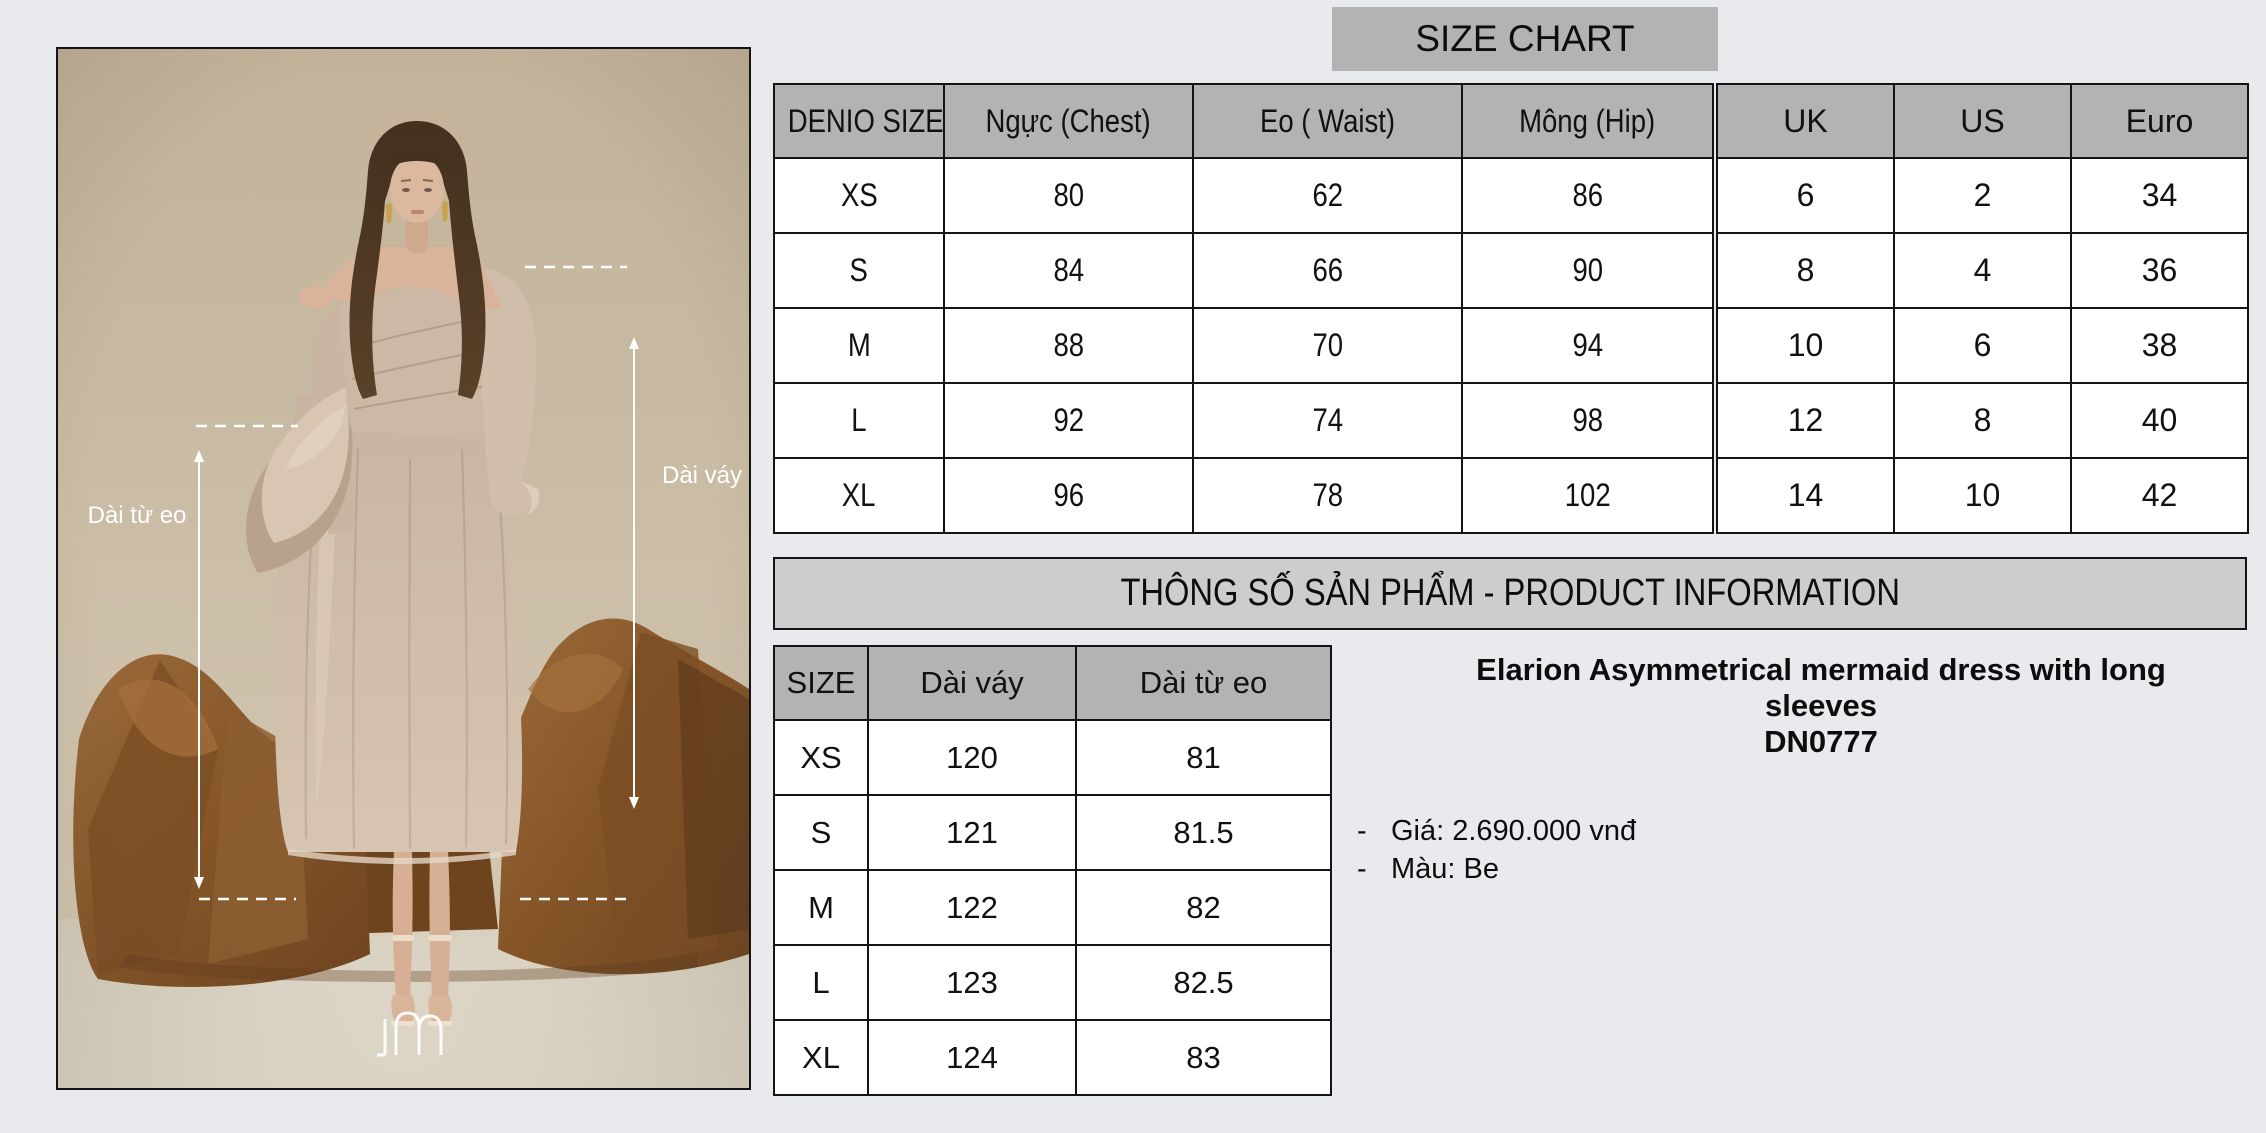 Image resolution: width=2266 pixels, height=1133 pixels. Describe the element at coordinates (859, 121) in the screenshot. I see `column-header: DENIO SIZE` at that location.